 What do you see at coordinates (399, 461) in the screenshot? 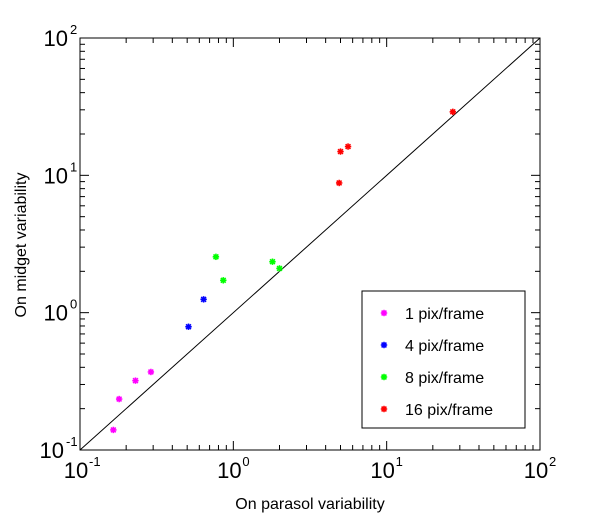
I see `x-tick-exponent: 1` at bounding box center [399, 461].